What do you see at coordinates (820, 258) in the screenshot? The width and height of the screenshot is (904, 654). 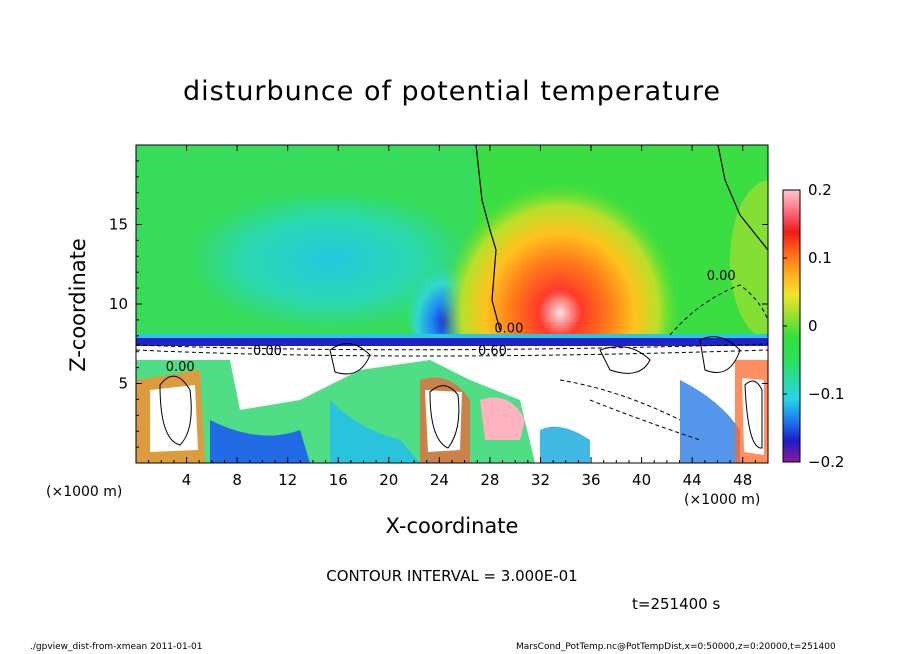 I see `colorbar-tick-label: 0.1` at bounding box center [820, 258].